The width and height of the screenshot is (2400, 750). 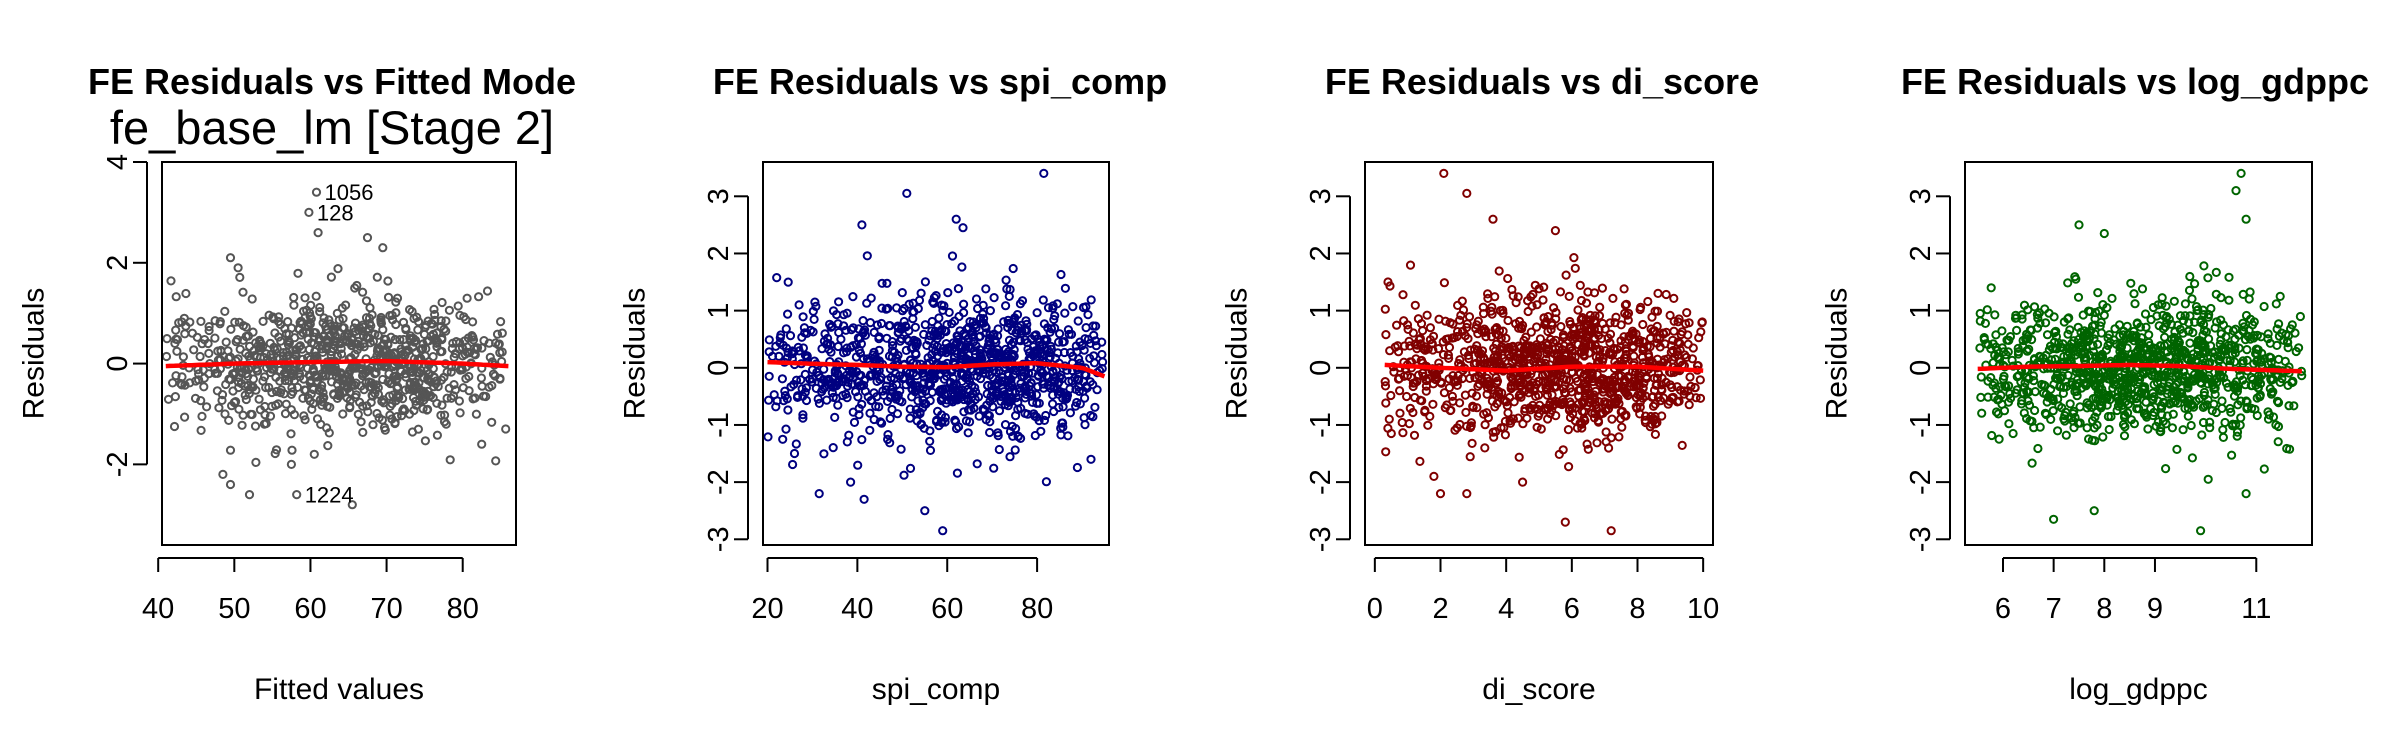 What do you see at coordinates (1921, 196) in the screenshot?
I see `y-tick-label: 3` at bounding box center [1921, 196].